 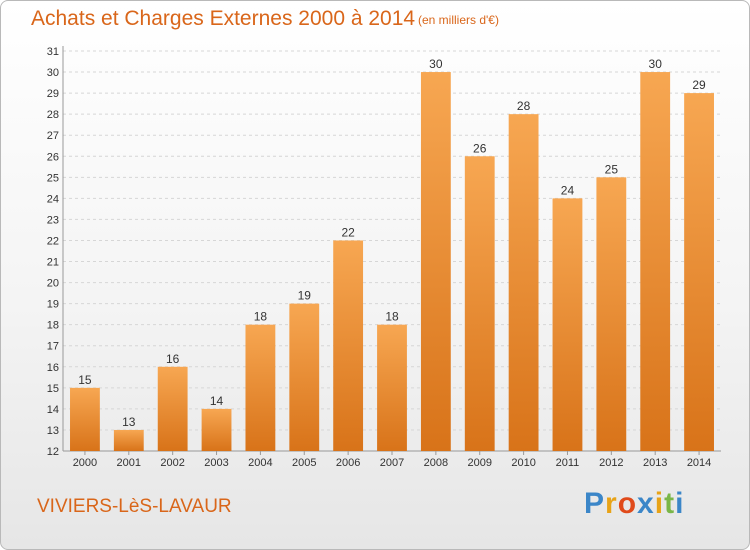 I want to click on data-label-2007: 18, so click(x=392, y=317).